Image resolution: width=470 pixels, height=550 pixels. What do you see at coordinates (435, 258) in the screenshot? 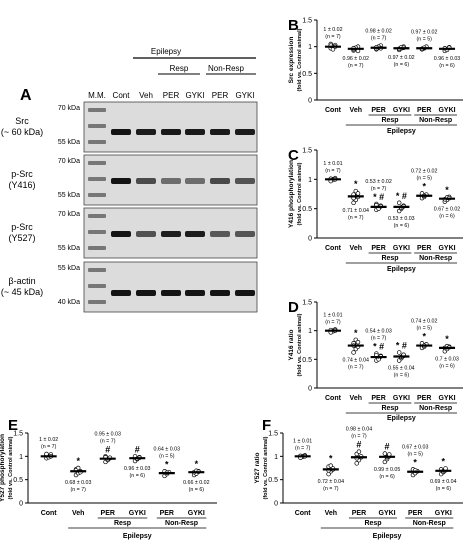
I see `nonresp-group-label: Non-Resp` at bounding box center [435, 258].